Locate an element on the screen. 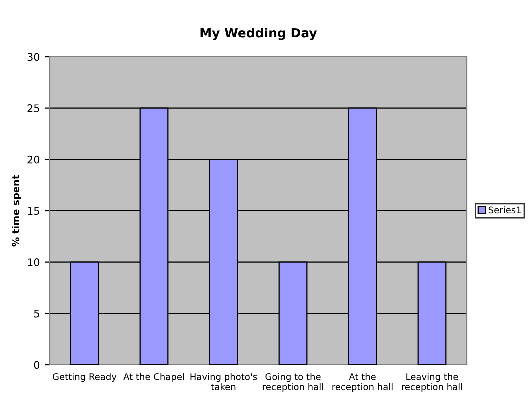  x-tick-label: At the Chapel is located at coordinates (154, 377).